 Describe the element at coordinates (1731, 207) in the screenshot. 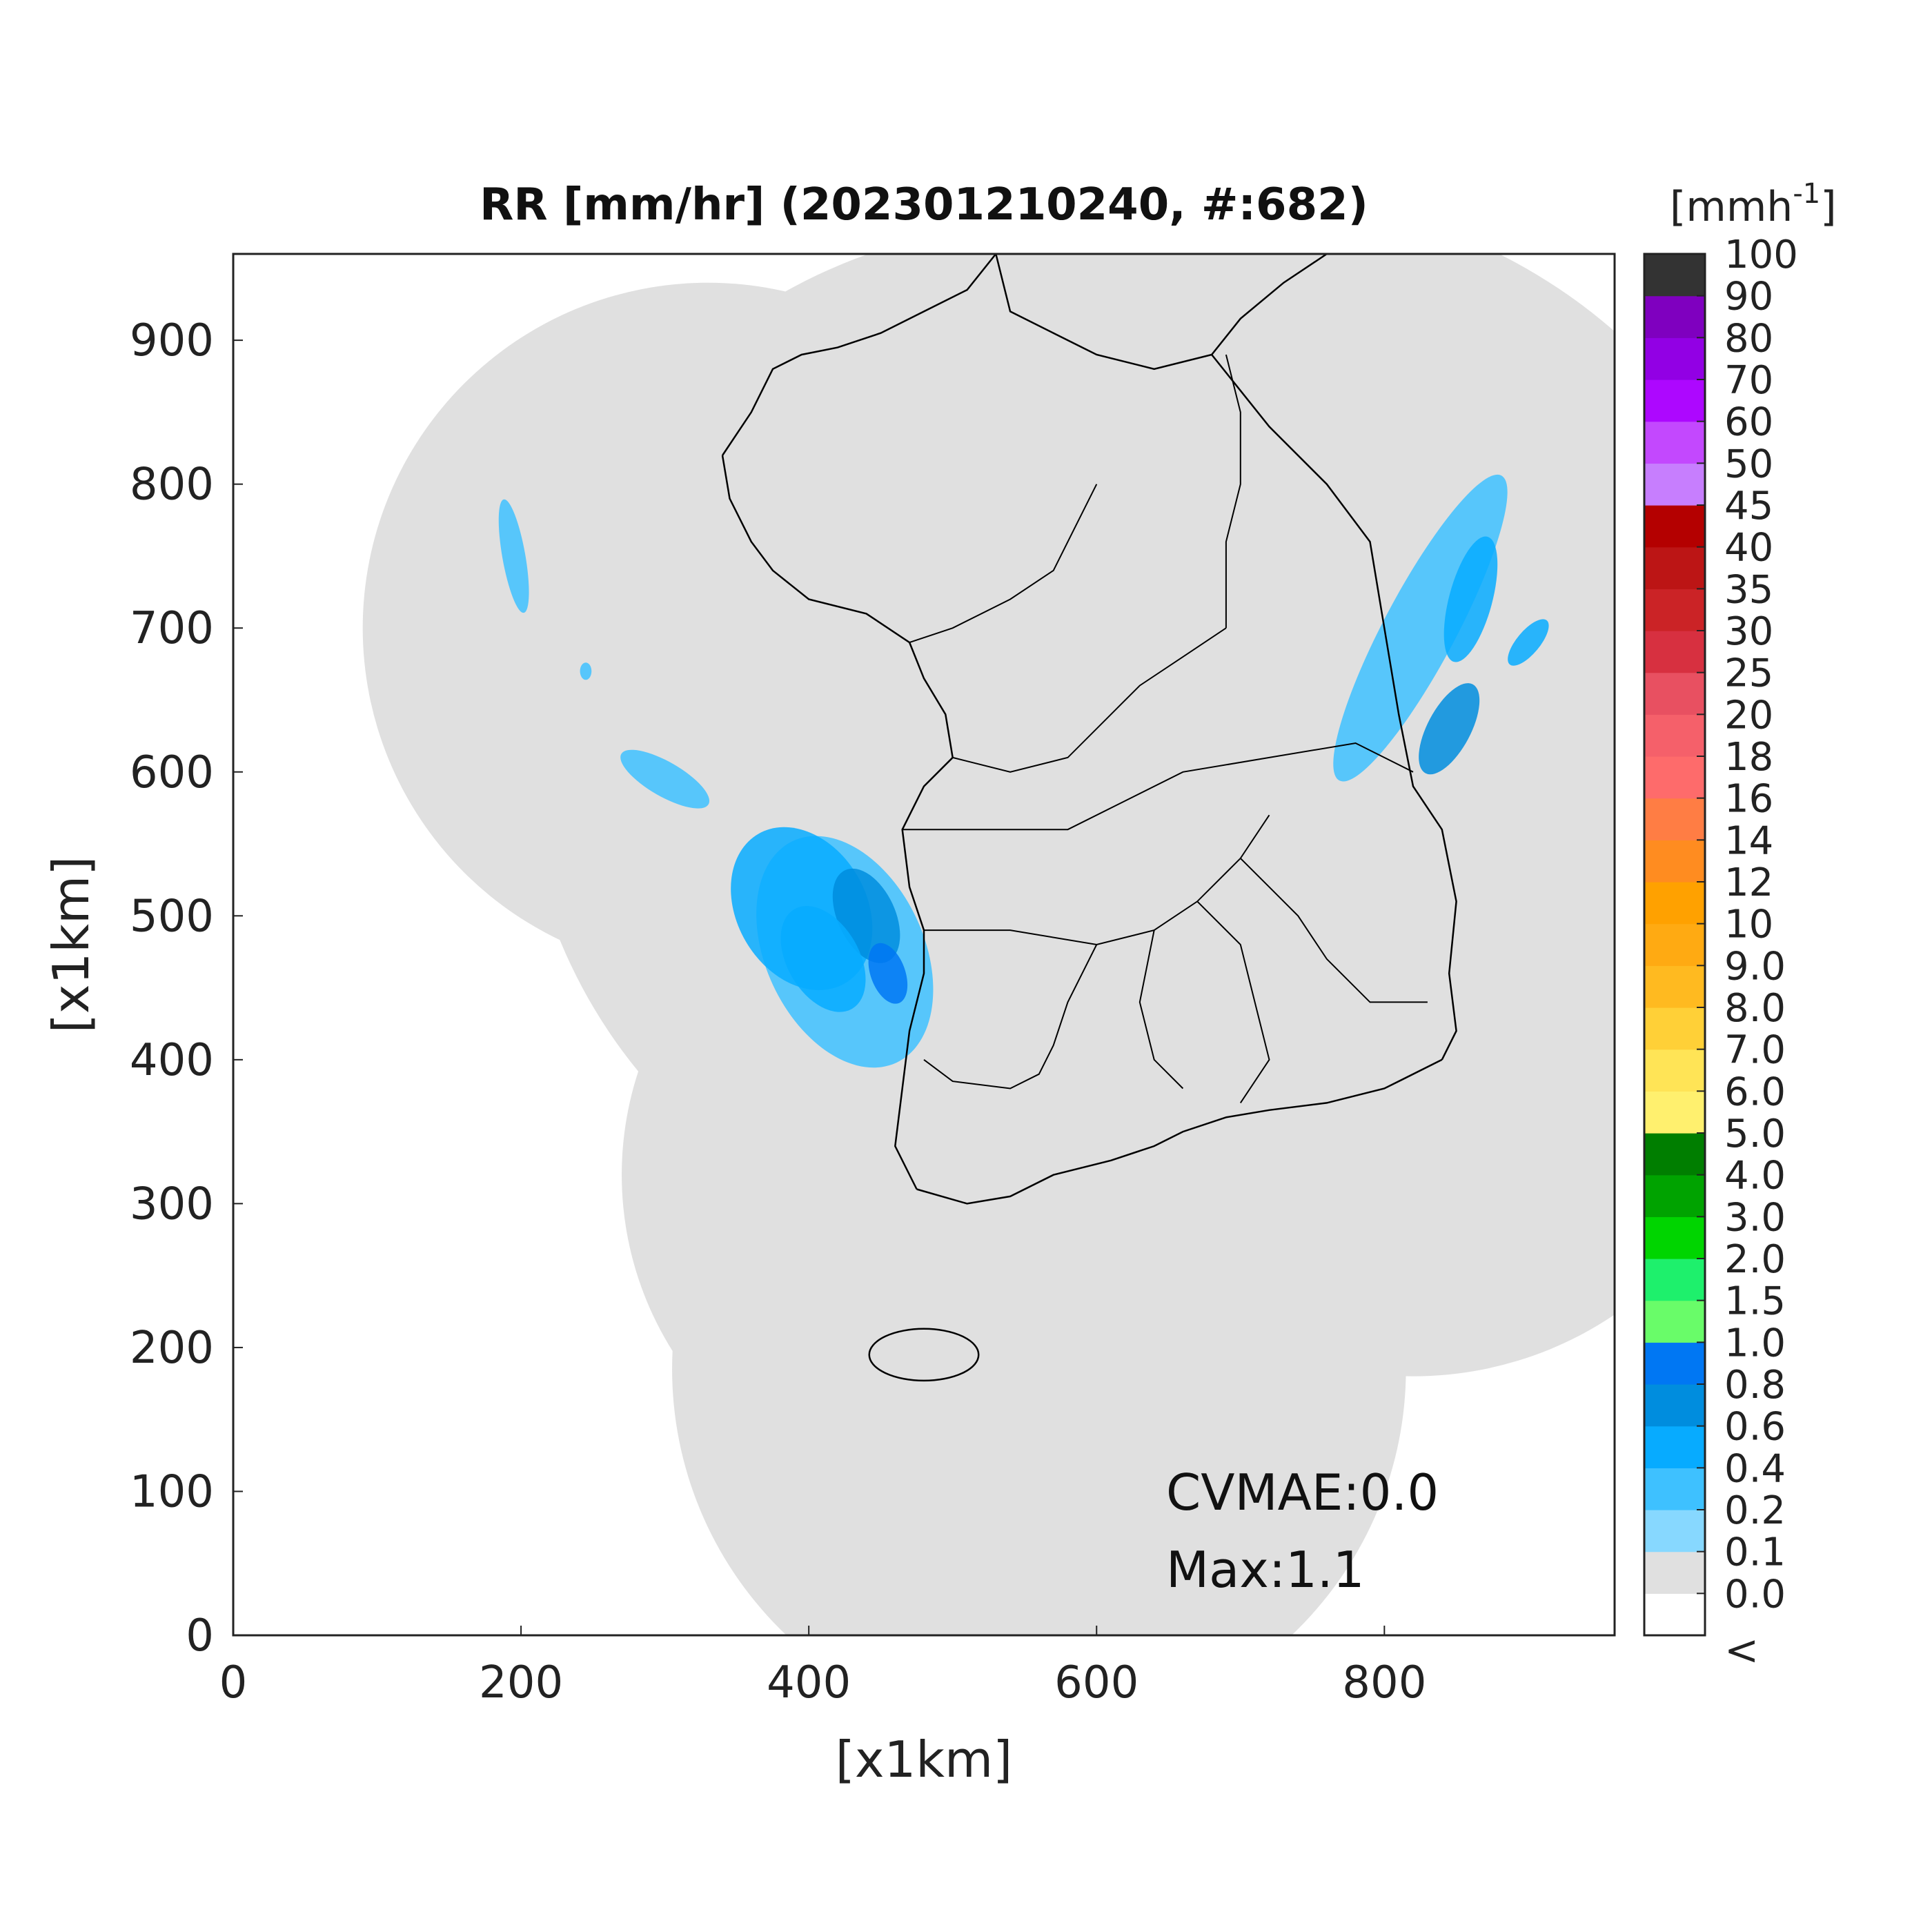

I see `colorbar-unit-base: [mmh` at that location.